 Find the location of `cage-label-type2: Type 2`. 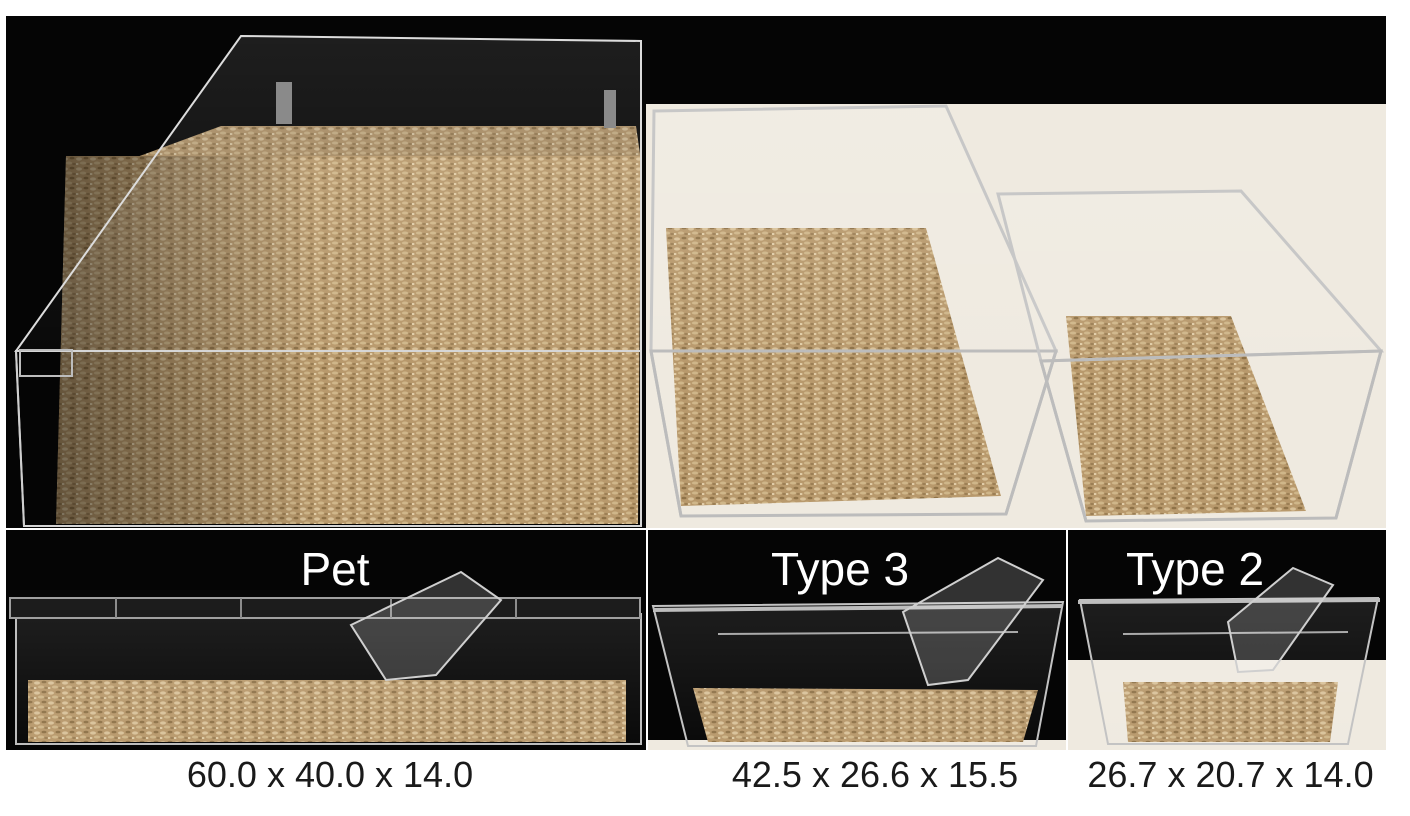

cage-label-type2: Type 2 is located at coordinates (1195, 569).